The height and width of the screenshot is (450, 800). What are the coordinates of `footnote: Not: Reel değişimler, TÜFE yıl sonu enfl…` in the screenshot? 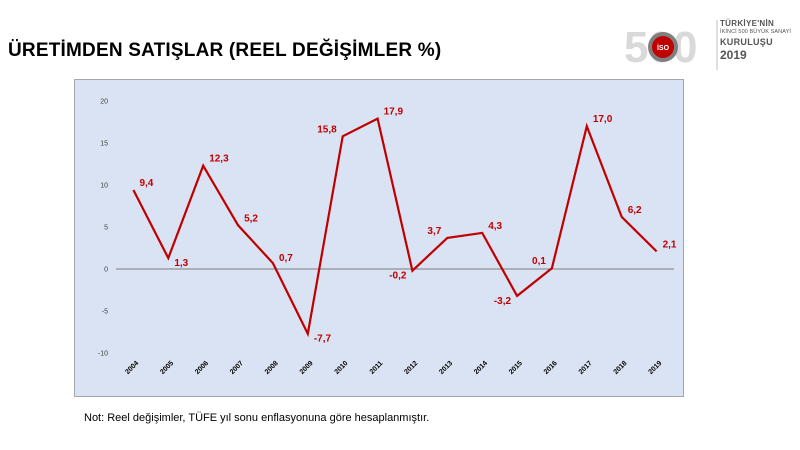 It's located at (257, 418).